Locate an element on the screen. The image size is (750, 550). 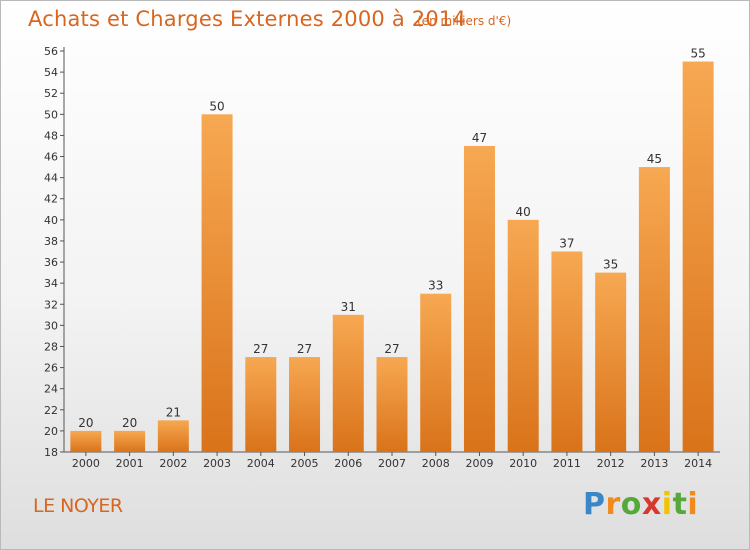
x-tick-label: 2009 is located at coordinates (479, 463).